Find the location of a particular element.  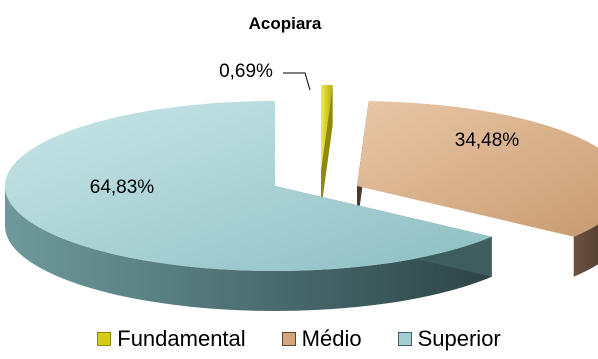

slice-side-medio is located at coordinates (585, 250).